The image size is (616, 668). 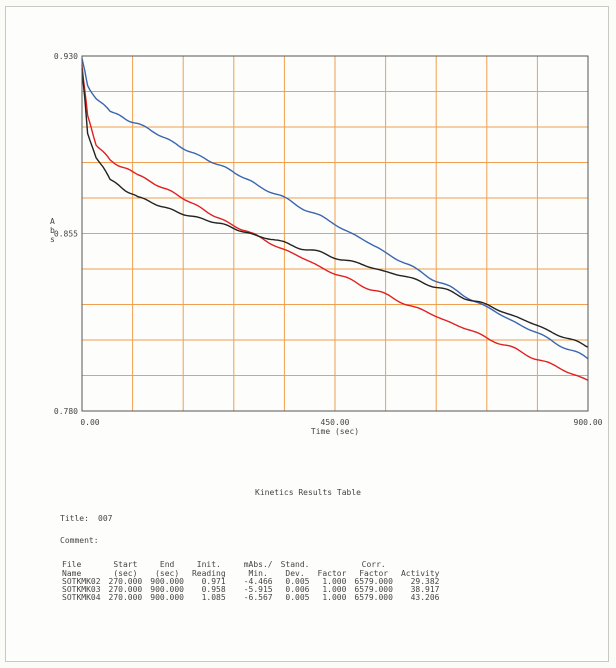 What do you see at coordinates (213, 581) in the screenshot?
I see `table-cell: 0.971` at bounding box center [213, 581].